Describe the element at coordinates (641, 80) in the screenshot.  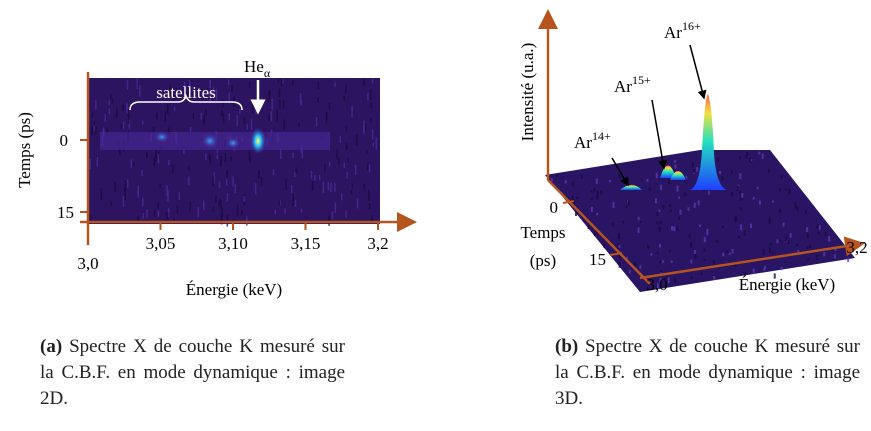
I see `ion-sup: 15+` at that location.